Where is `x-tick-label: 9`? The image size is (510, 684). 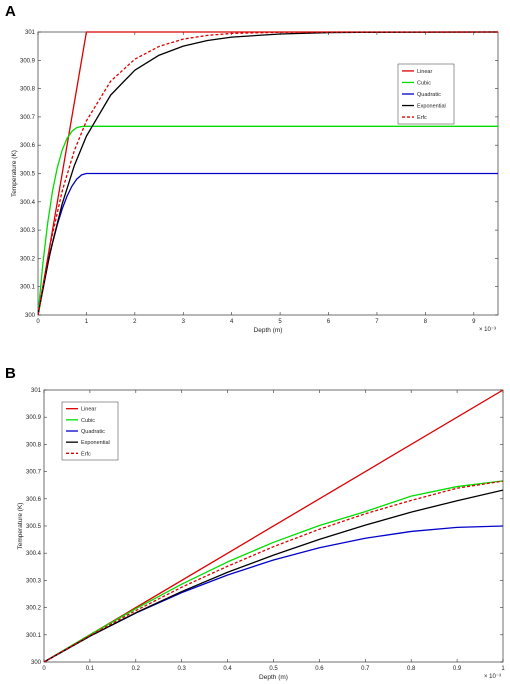 x-tick-label: 9 is located at coordinates (474, 322).